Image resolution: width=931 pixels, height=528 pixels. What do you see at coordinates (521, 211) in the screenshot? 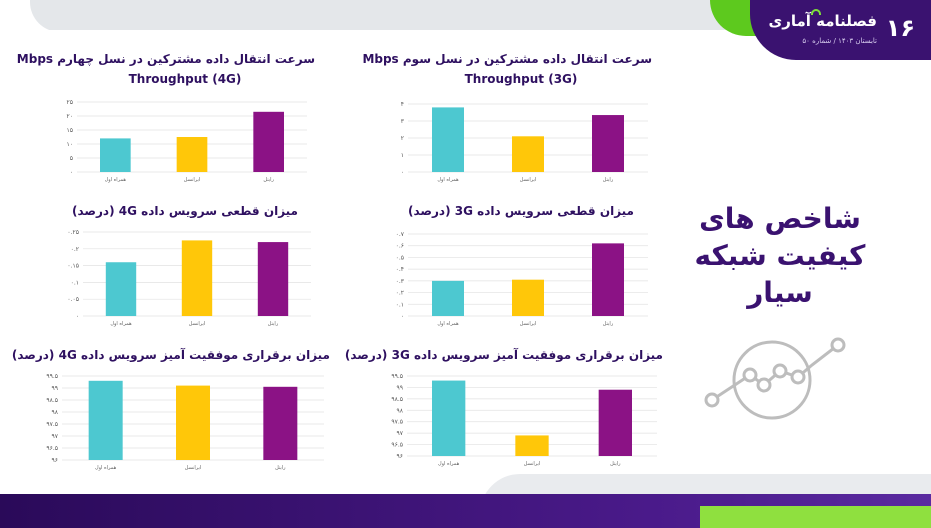
I see `chart-title: میزان قطعی سرویس داده 3G (درصد)` at bounding box center [521, 211].